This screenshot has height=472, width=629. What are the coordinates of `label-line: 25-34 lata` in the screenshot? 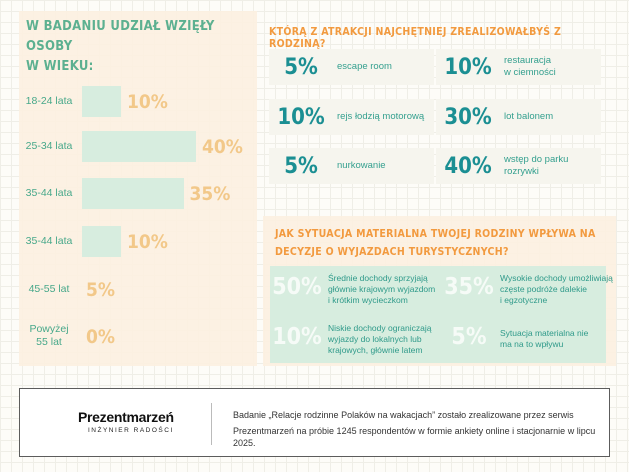 It's located at (49, 145).